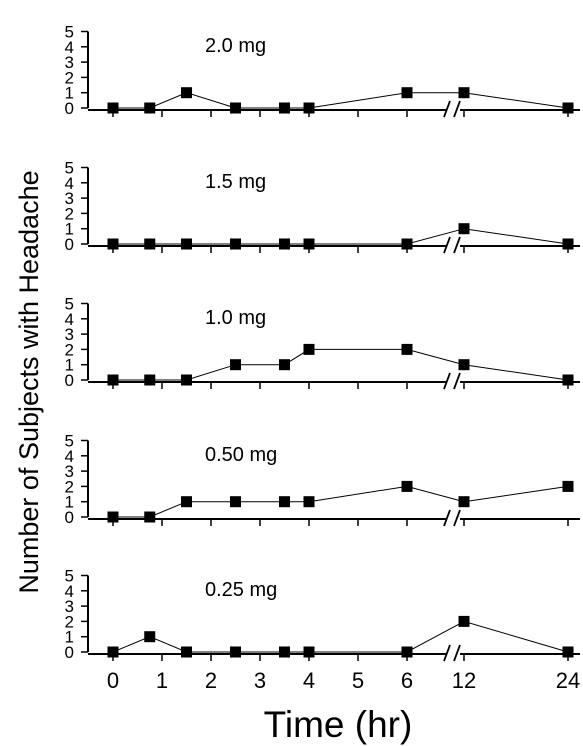 Image resolution: width=583 pixels, height=746 pixels. What do you see at coordinates (241, 455) in the screenshot?
I see `dose-label: 0.50 mg` at bounding box center [241, 455].